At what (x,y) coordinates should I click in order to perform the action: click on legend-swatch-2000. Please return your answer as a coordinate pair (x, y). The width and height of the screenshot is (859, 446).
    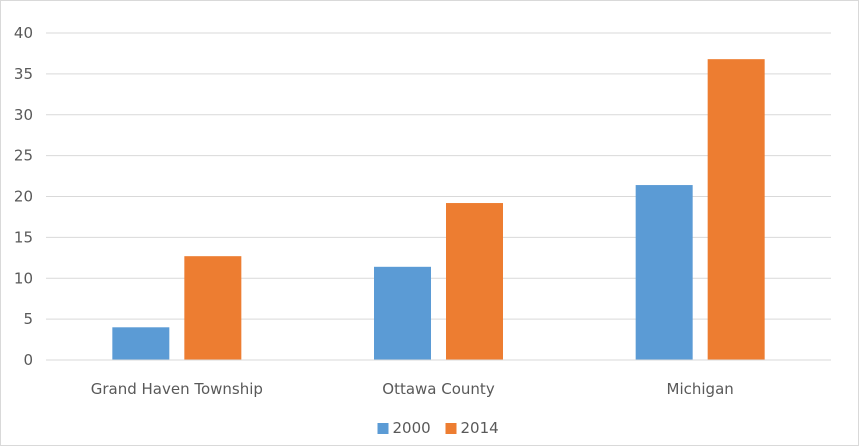
    Looking at the image, I should click on (383, 428).